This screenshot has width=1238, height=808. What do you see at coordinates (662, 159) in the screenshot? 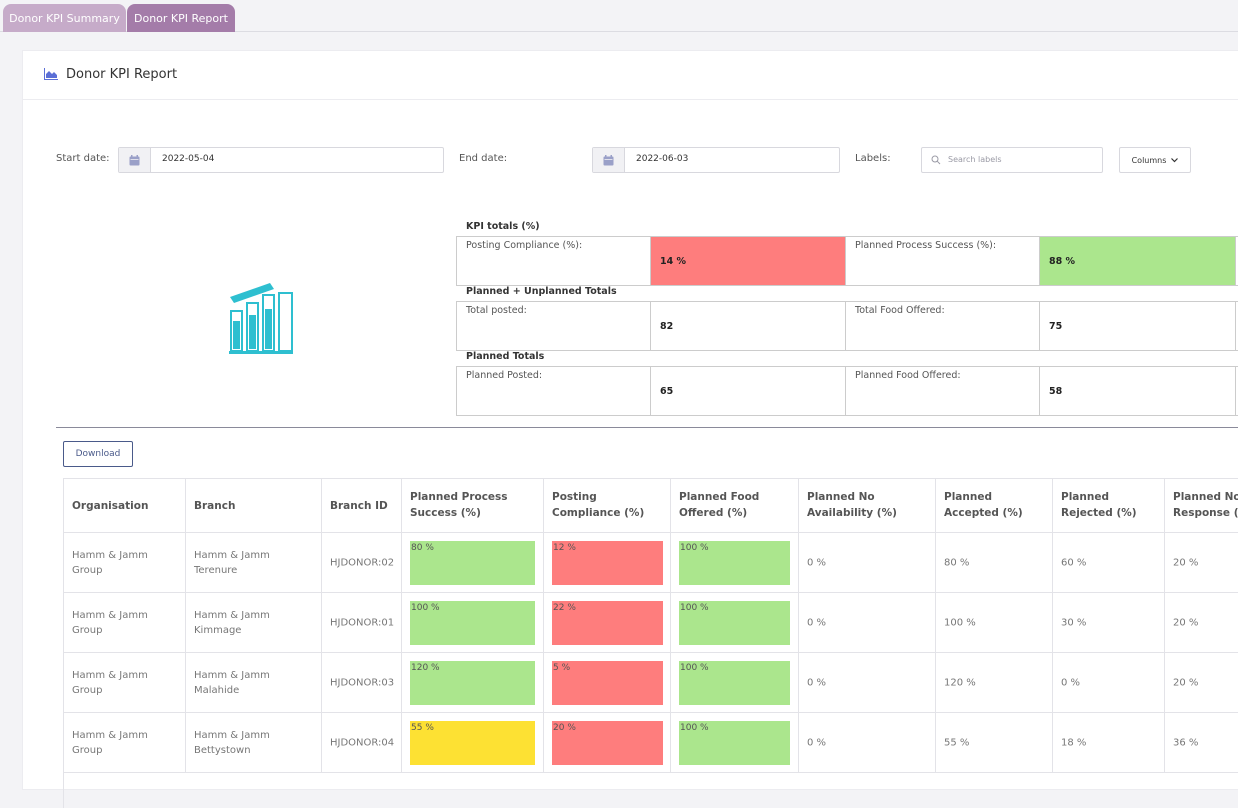
I see `end-date-value: 2022-06-03` at bounding box center [662, 159].